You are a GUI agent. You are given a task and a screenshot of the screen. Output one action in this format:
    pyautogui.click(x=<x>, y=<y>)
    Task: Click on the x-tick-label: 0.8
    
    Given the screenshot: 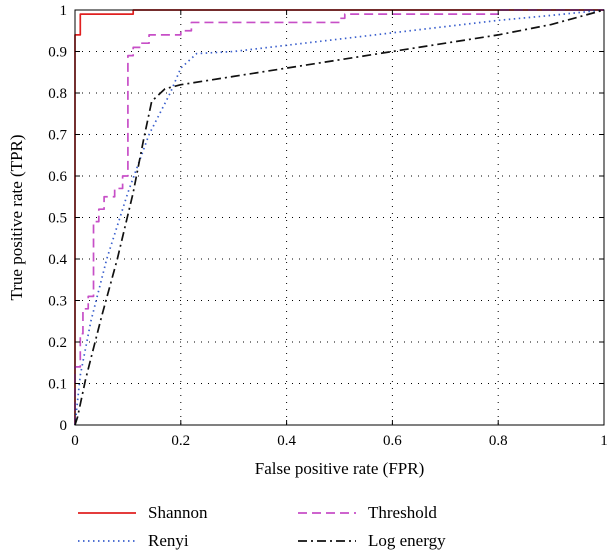 What is the action you would take?
    pyautogui.click(x=498, y=441)
    